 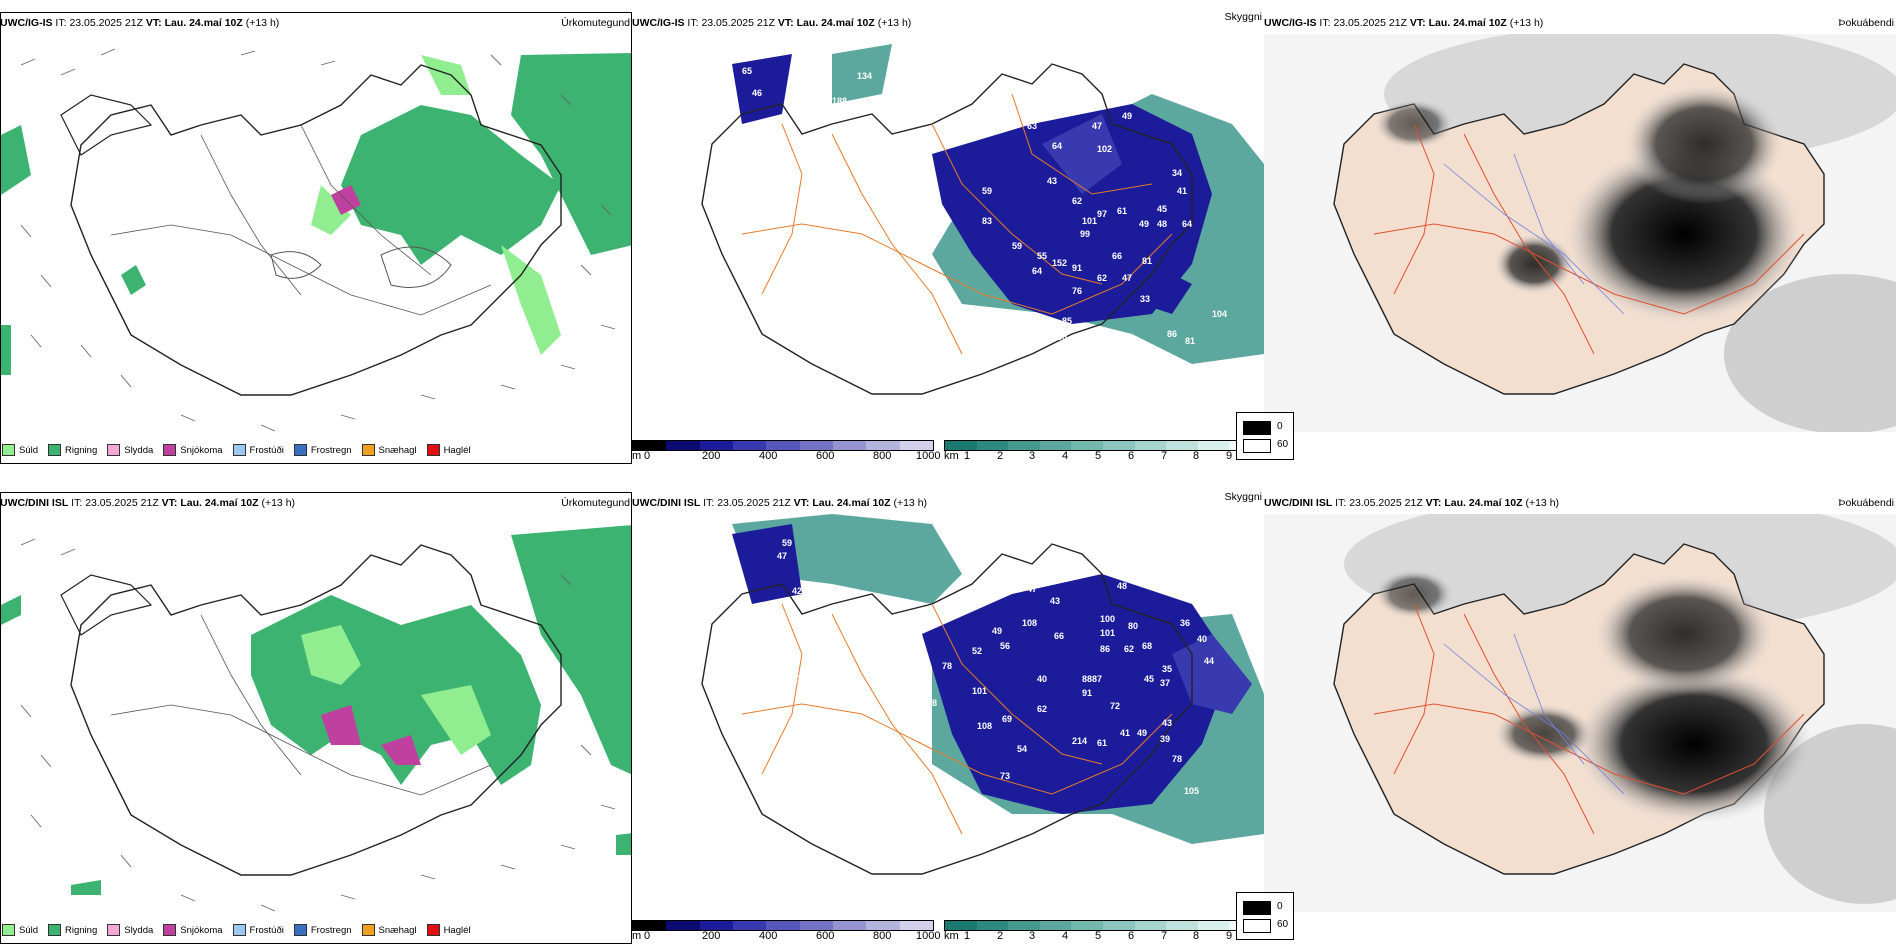 I want to click on legend-item: Haglél, so click(x=448, y=450).